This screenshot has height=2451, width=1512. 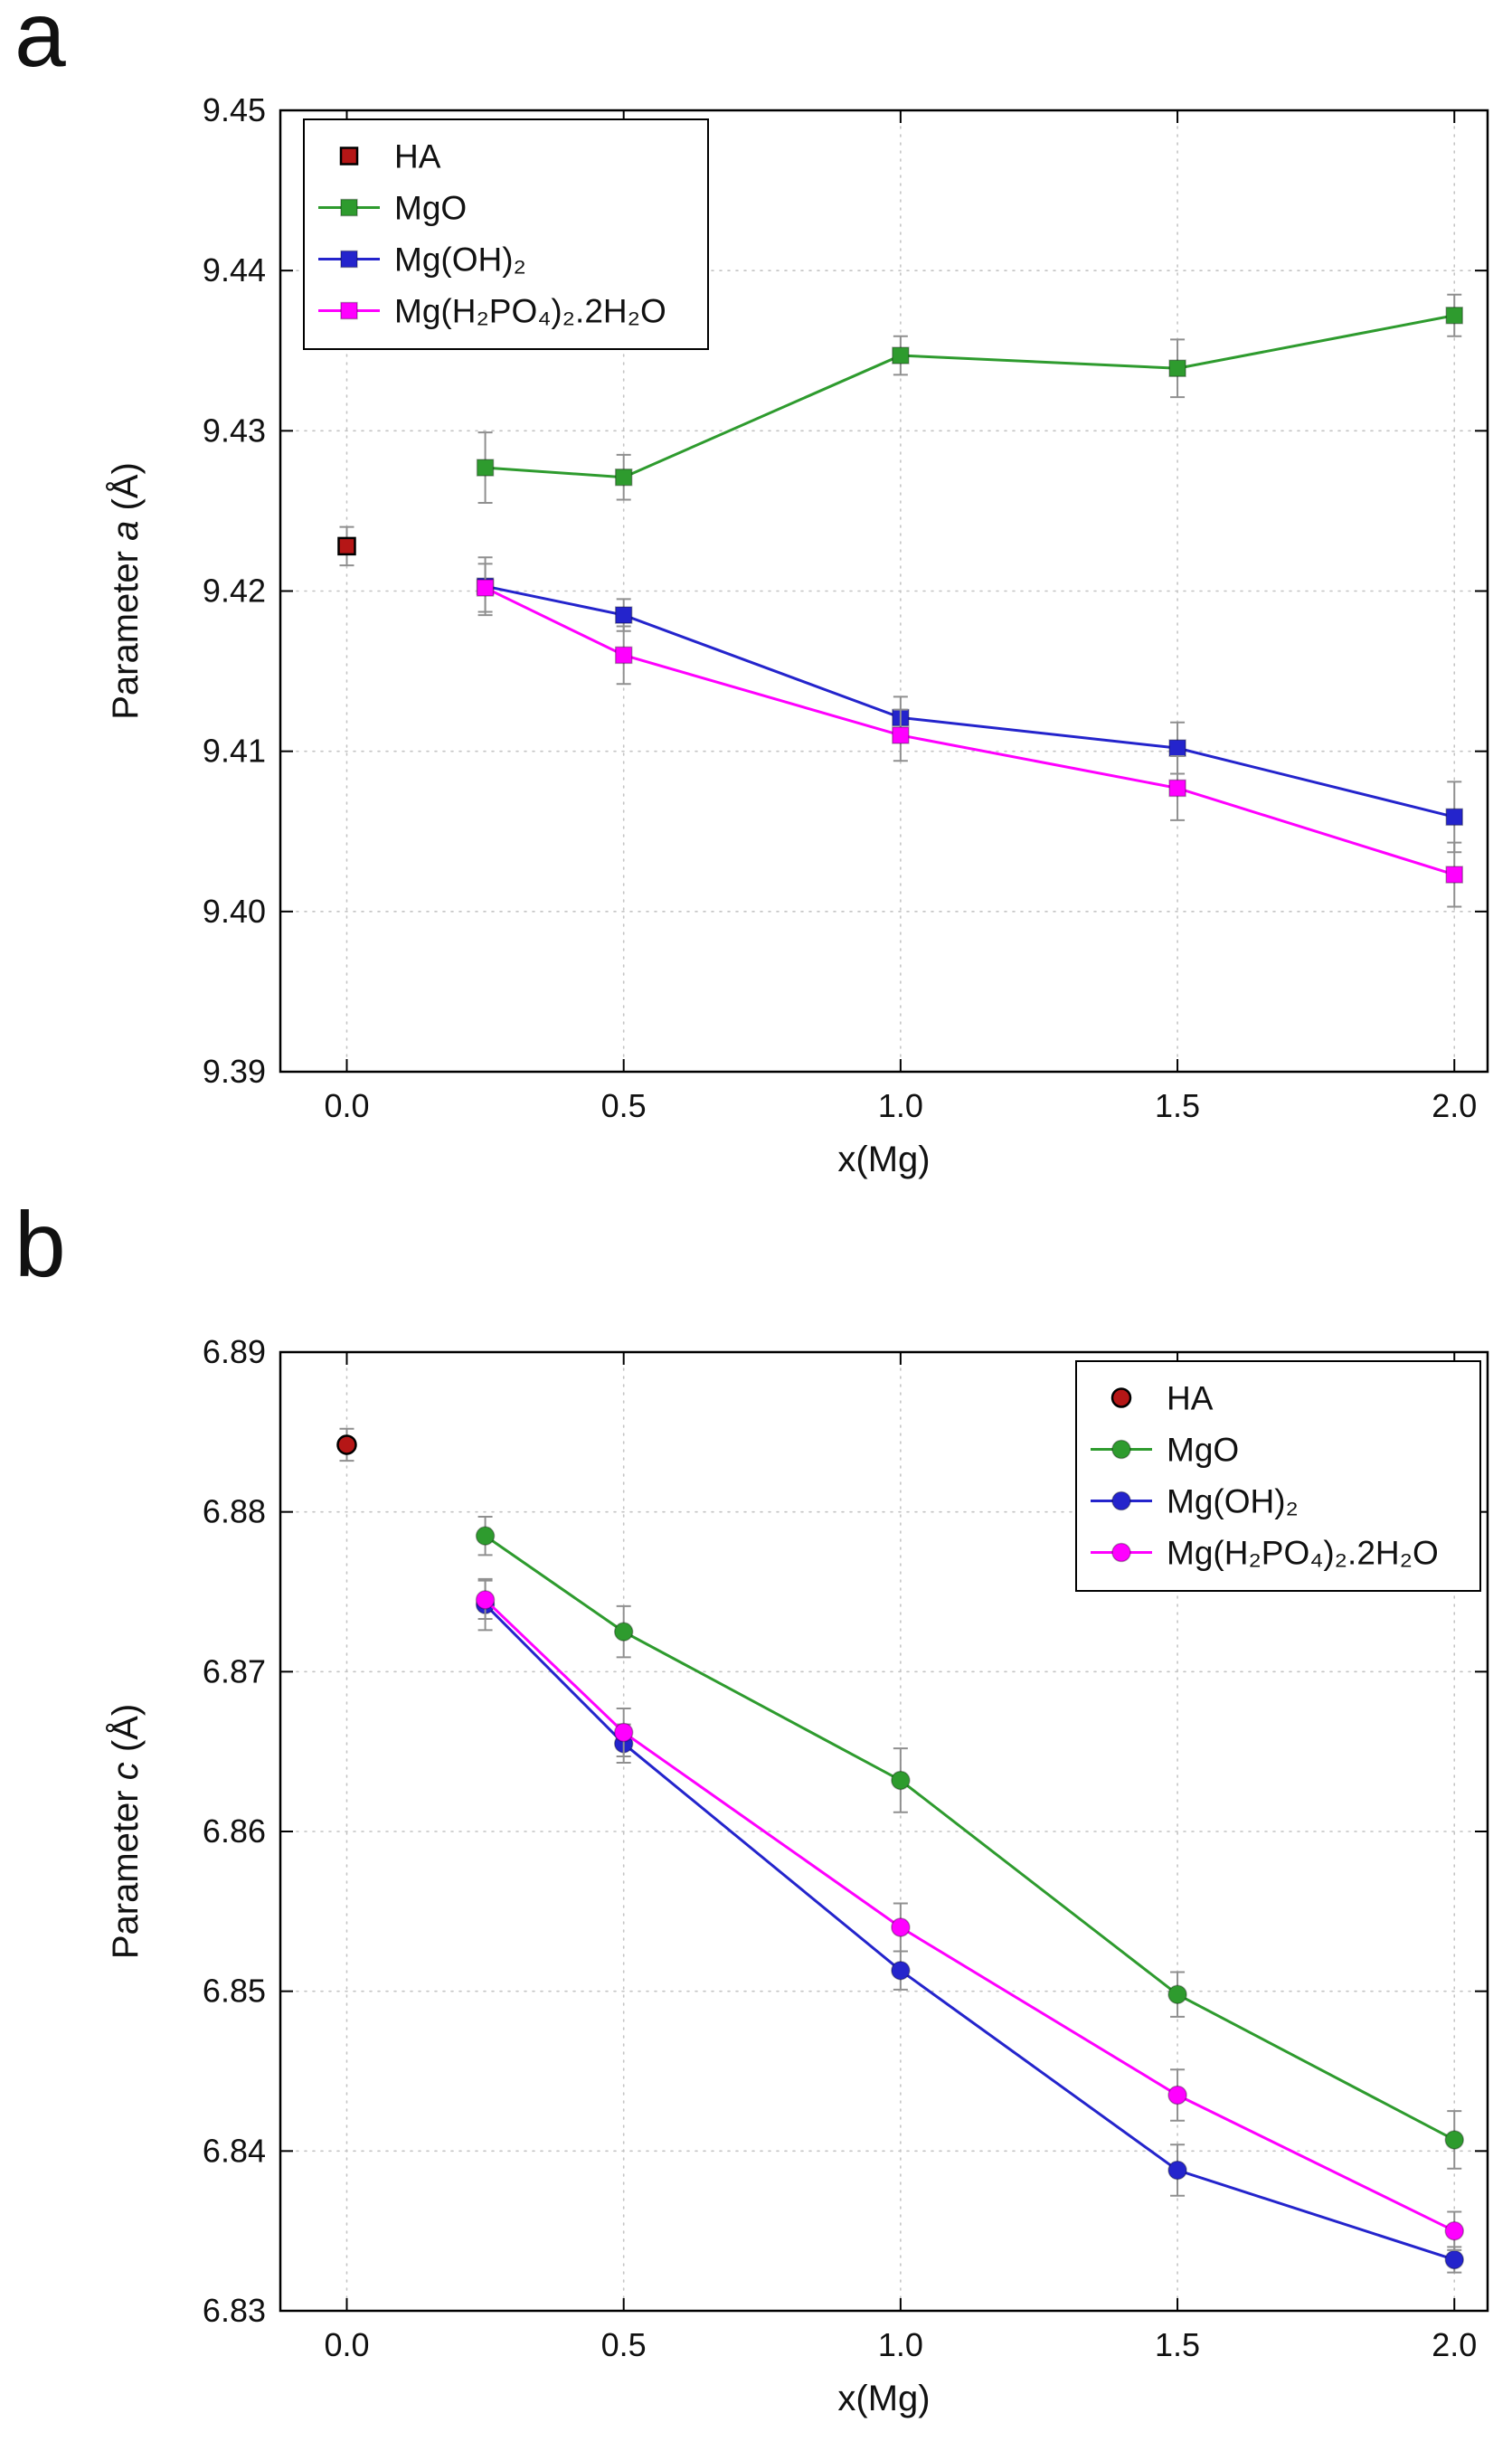 What do you see at coordinates (125, 1831) in the screenshot?
I see `y-axis-title: Parameter c (Å)` at bounding box center [125, 1831].